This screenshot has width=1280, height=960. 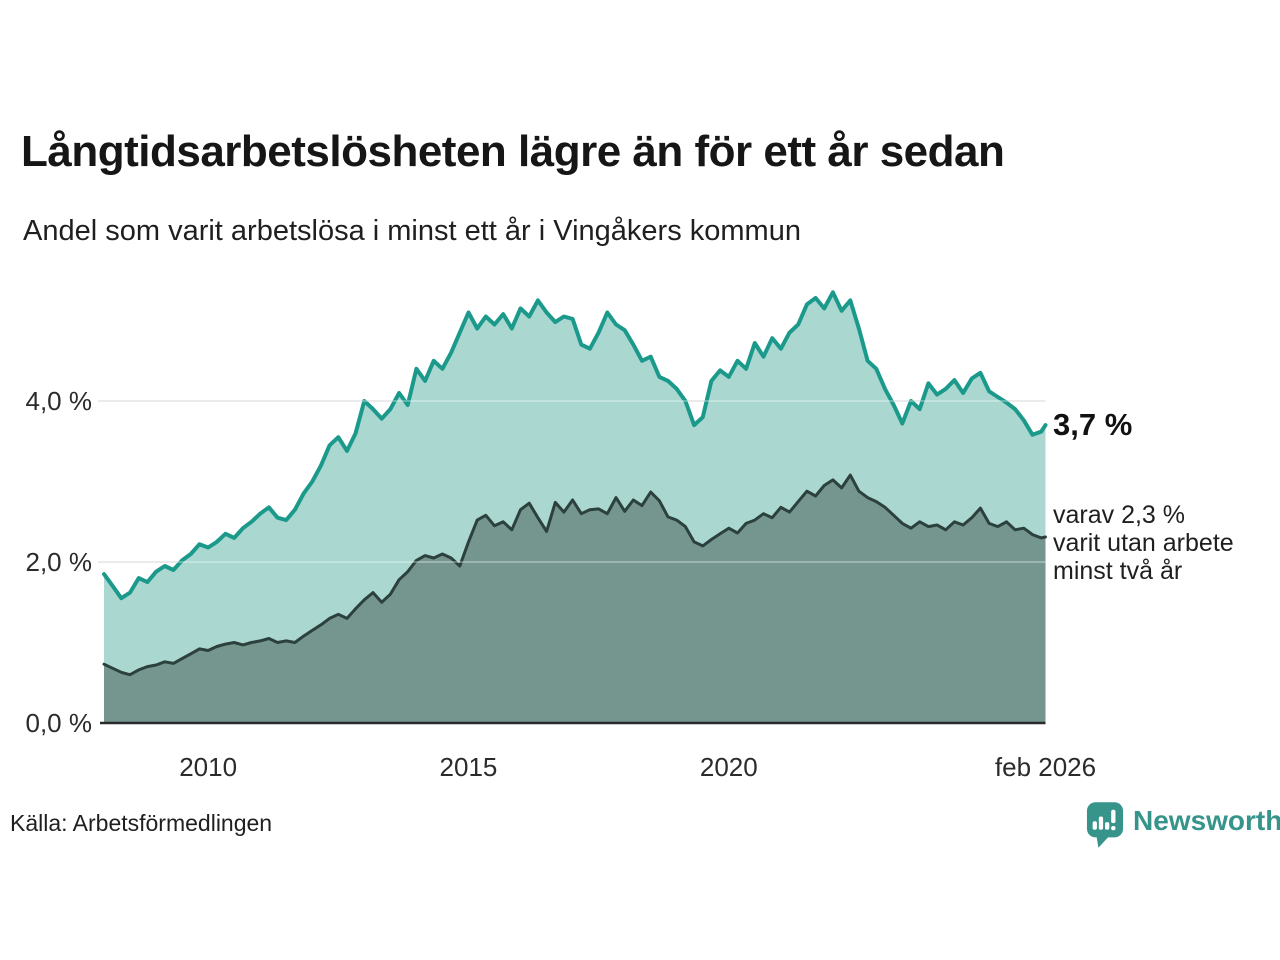 I want to click on x-tick-label: 2020, so click(x=728, y=767).